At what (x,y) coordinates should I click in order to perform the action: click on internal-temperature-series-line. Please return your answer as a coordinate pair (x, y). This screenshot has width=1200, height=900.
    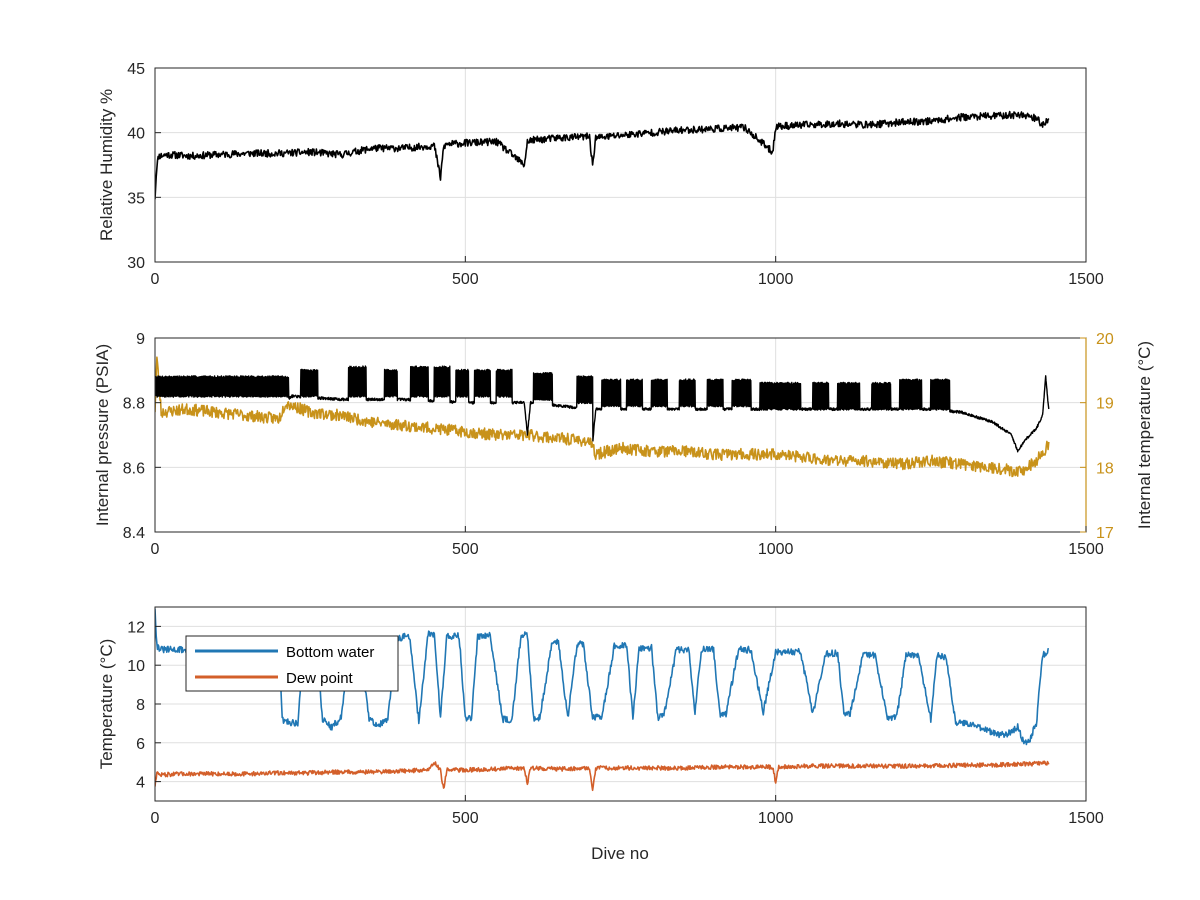
    Looking at the image, I should click on (602, 417).